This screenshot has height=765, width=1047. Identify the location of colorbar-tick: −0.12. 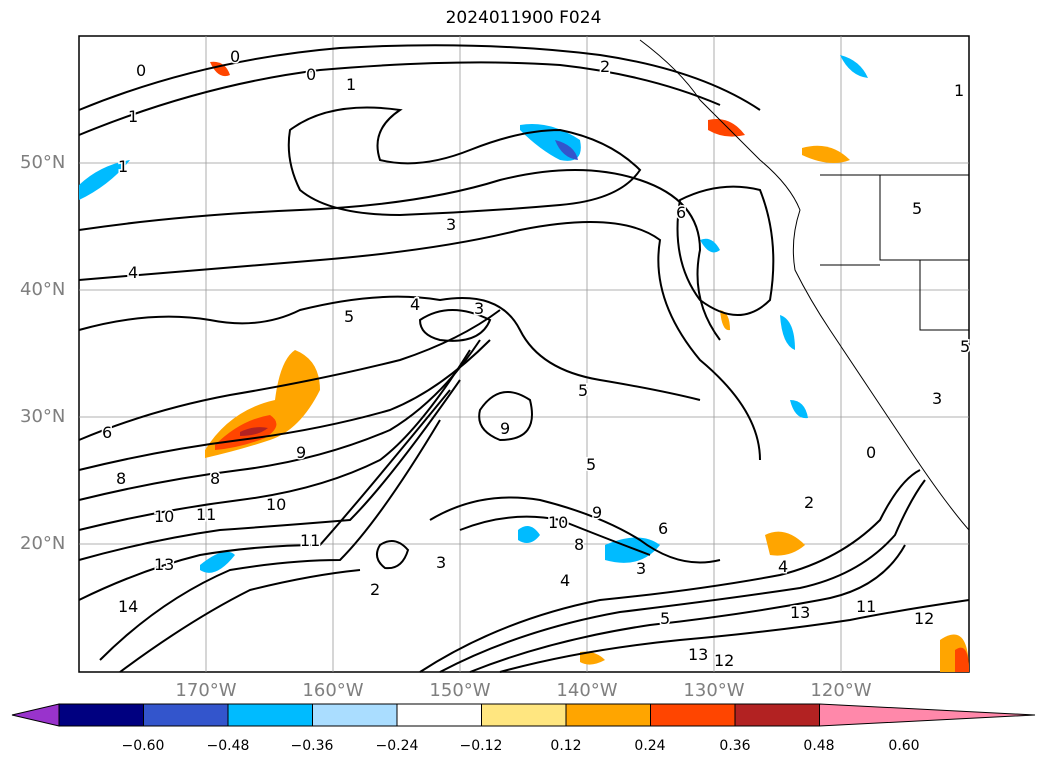
(481, 746).